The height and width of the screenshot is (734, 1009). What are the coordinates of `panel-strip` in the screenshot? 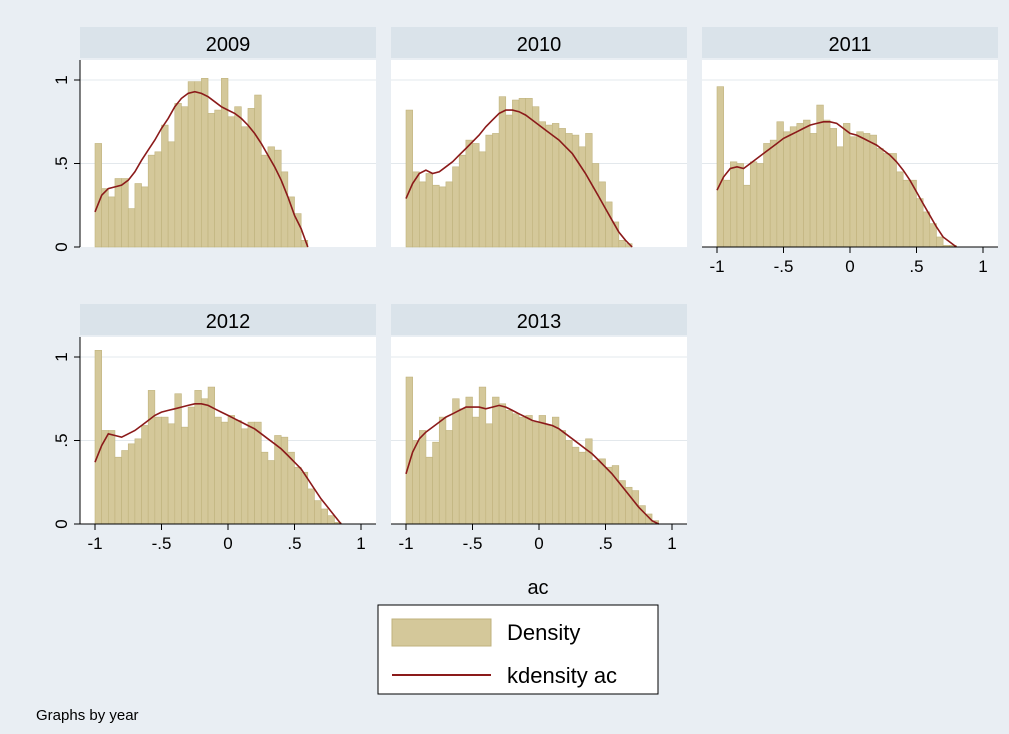 It's located at (228, 319).